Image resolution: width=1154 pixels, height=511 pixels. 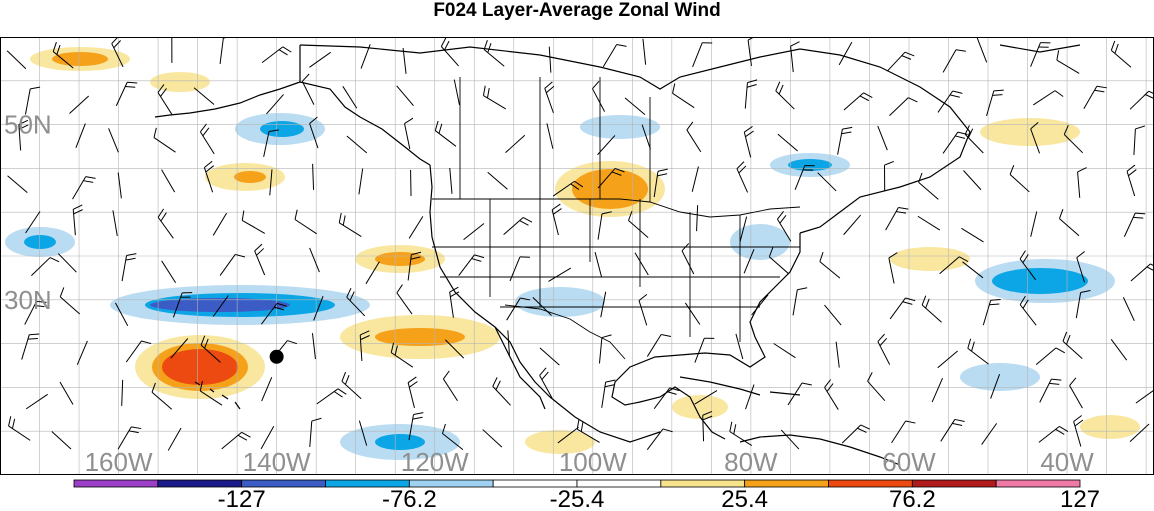 I want to click on alaska-outline, so click(x=292, y=105).